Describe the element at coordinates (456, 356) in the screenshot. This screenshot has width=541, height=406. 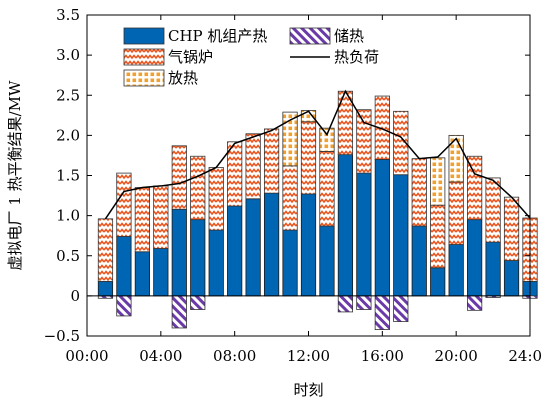
I see `x-tick-label: 20:00` at that location.